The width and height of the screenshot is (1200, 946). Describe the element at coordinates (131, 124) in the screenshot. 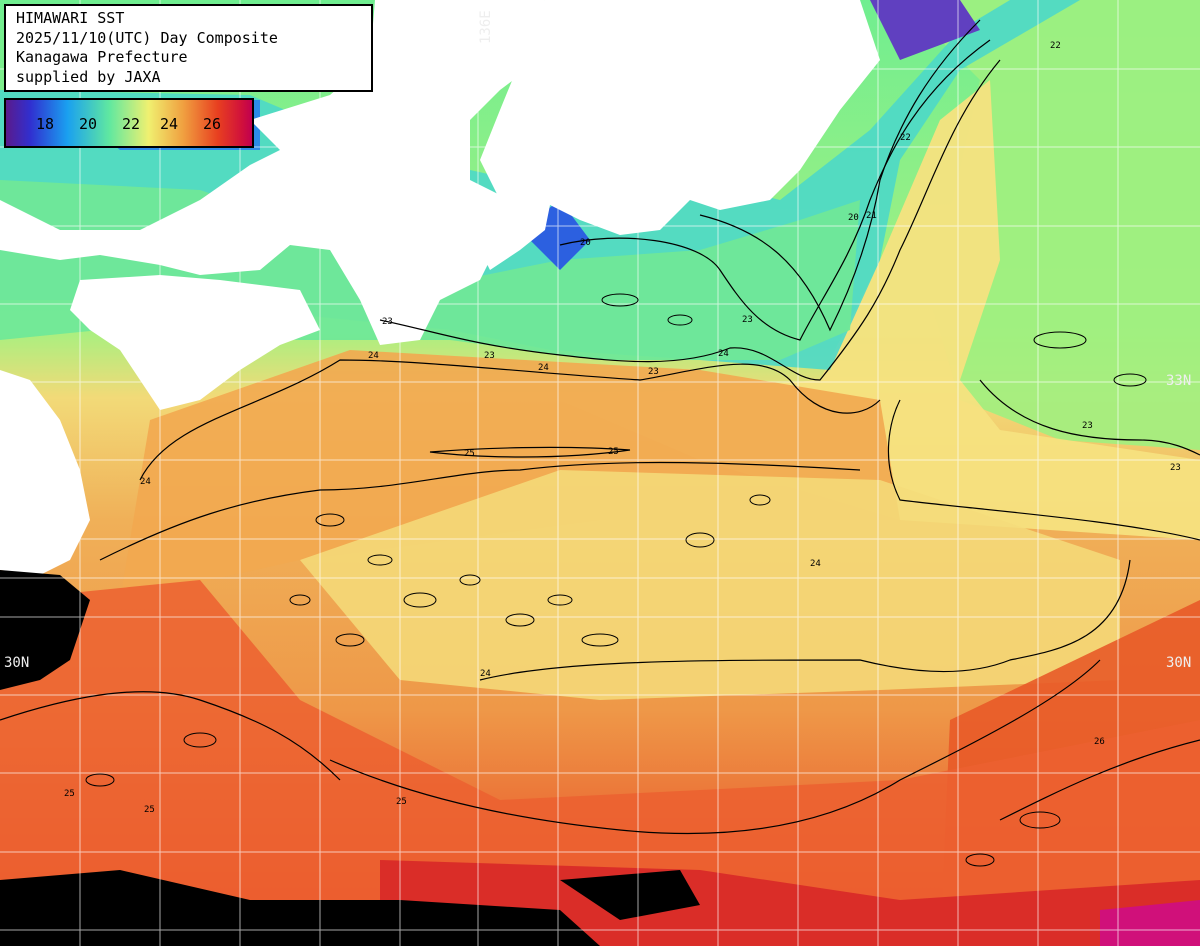

I see `legend-tick: 22` at that location.